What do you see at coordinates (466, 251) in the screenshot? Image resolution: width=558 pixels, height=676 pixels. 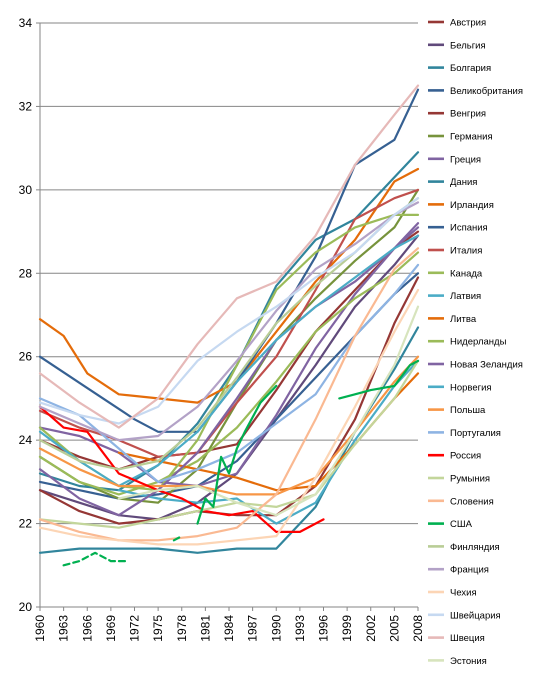 I see `legend-label: Италия` at bounding box center [466, 251].